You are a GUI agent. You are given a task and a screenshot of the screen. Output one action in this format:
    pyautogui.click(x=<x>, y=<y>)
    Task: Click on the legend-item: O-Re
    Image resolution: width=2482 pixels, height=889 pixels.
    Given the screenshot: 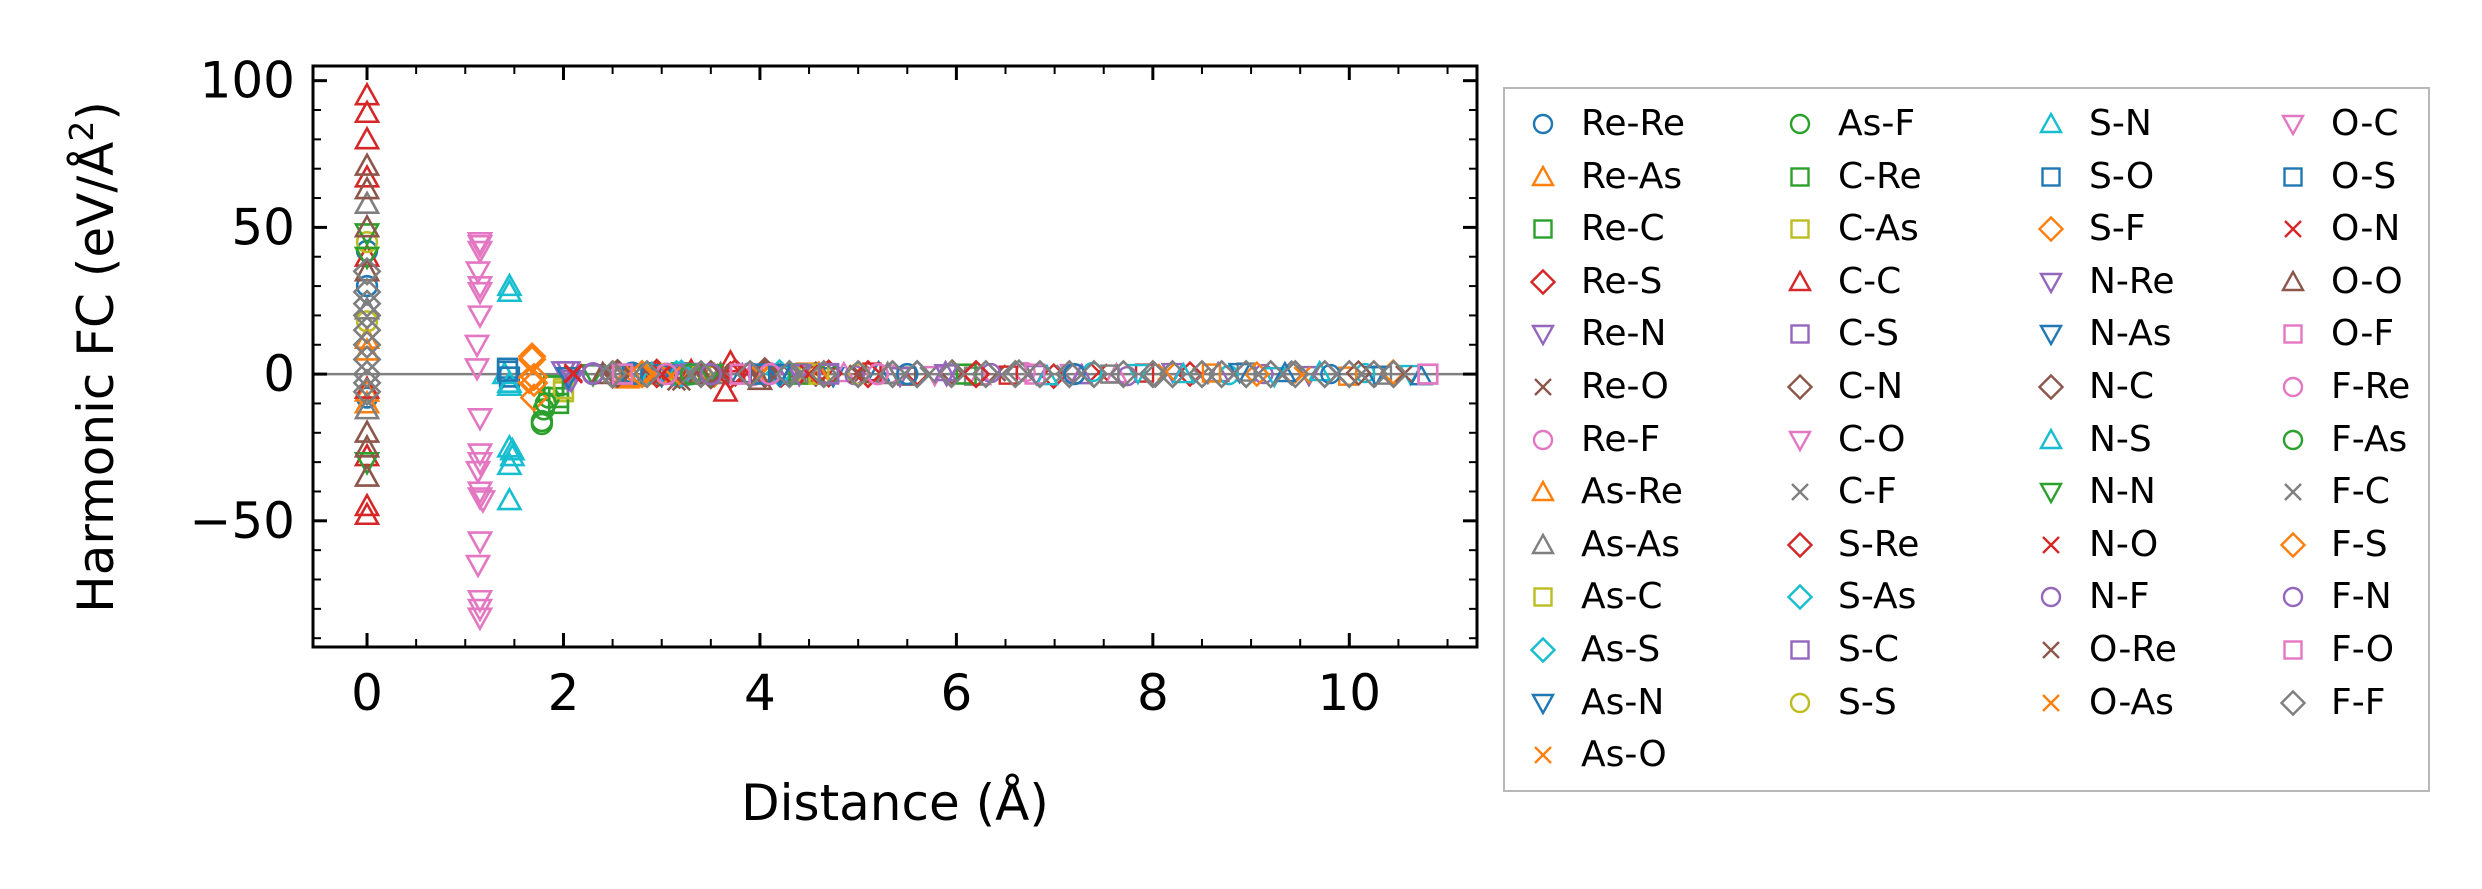 What is the action you would take?
    pyautogui.click(x=2104, y=650)
    